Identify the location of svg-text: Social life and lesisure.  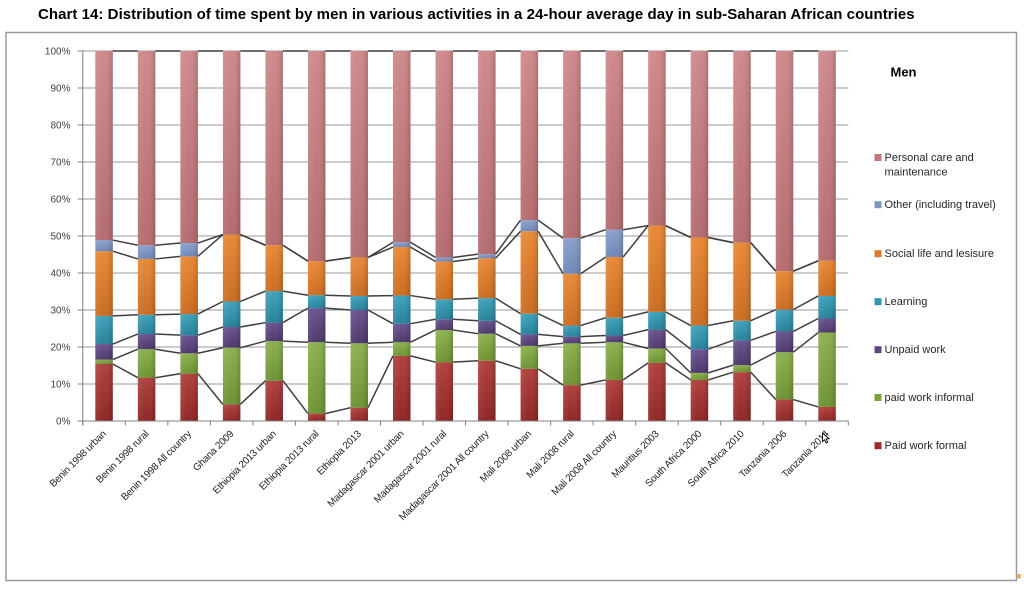
(939, 254).